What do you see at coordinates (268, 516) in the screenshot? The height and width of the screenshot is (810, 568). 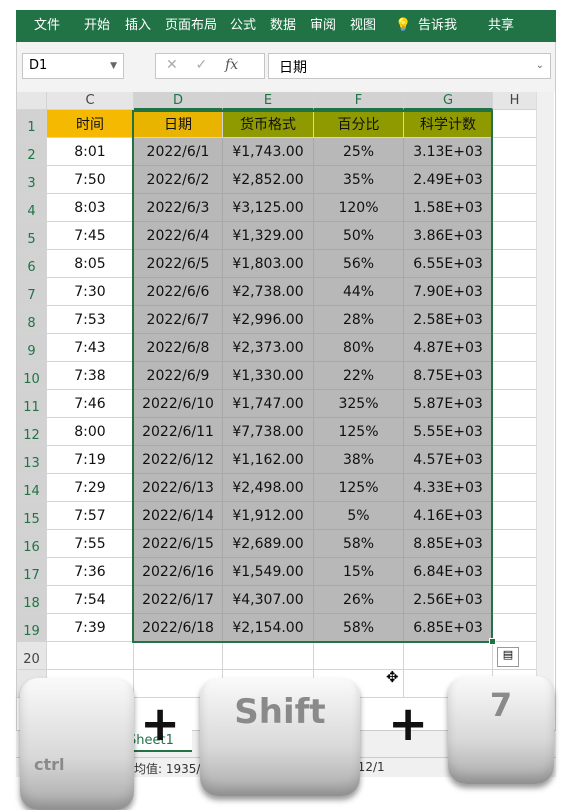 I see `cell: ¥1,912.00` at bounding box center [268, 516].